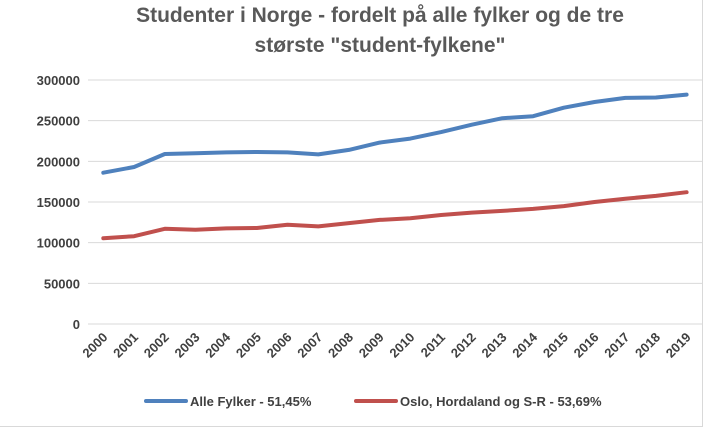 This screenshot has height=437, width=704. Describe the element at coordinates (156, 345) in the screenshot. I see `x-tick-label: 2002` at that location.